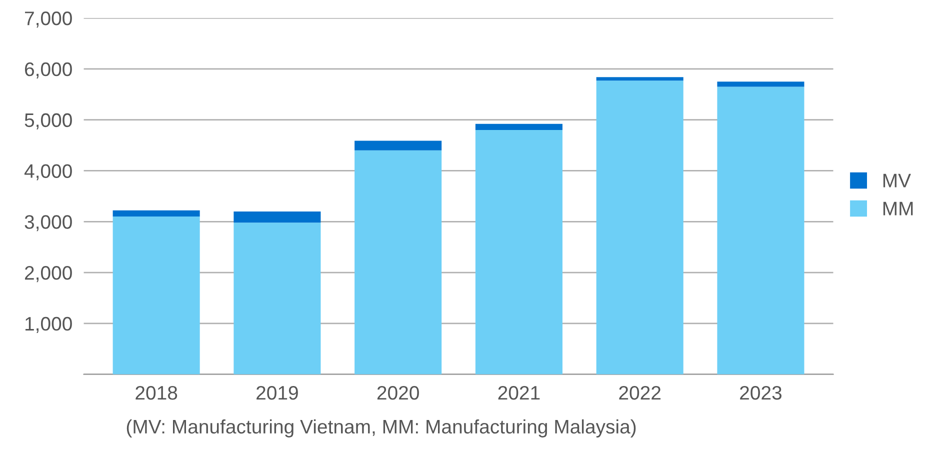  What do you see at coordinates (381, 428) in the screenshot?
I see `text: (MV: Manufacturing Vietnam, MM: Manufacturing Malaysia)` at bounding box center [381, 428].